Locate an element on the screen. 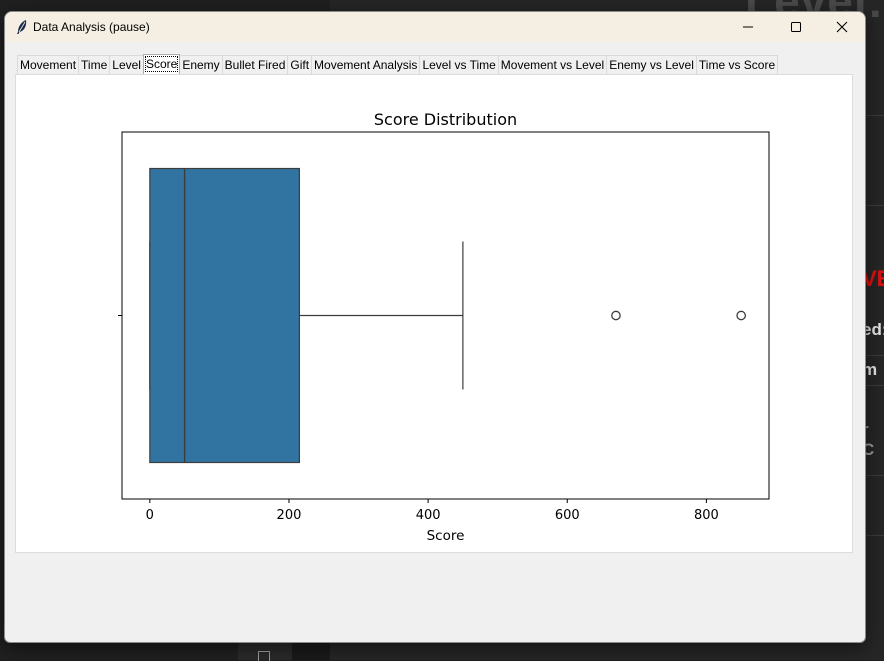  maximize-icon is located at coordinates (796, 27).